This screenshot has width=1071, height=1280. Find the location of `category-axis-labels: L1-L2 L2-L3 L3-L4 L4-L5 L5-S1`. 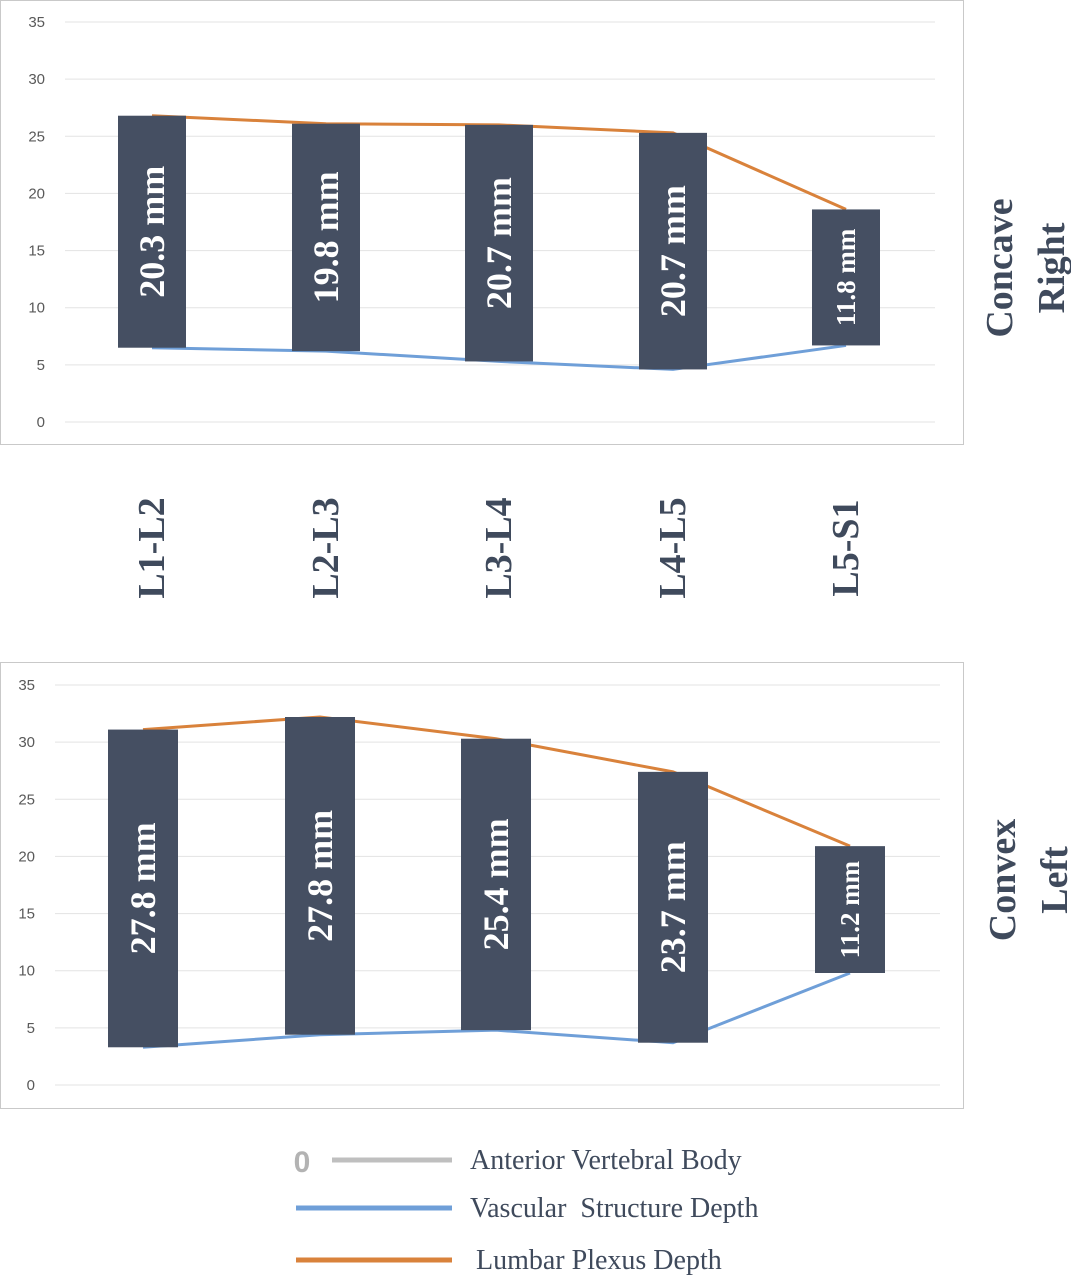

category-axis-labels: L1-L2 L2-L3 L3-L4 L4-L5 L5-S1 is located at coordinates (499, 547).